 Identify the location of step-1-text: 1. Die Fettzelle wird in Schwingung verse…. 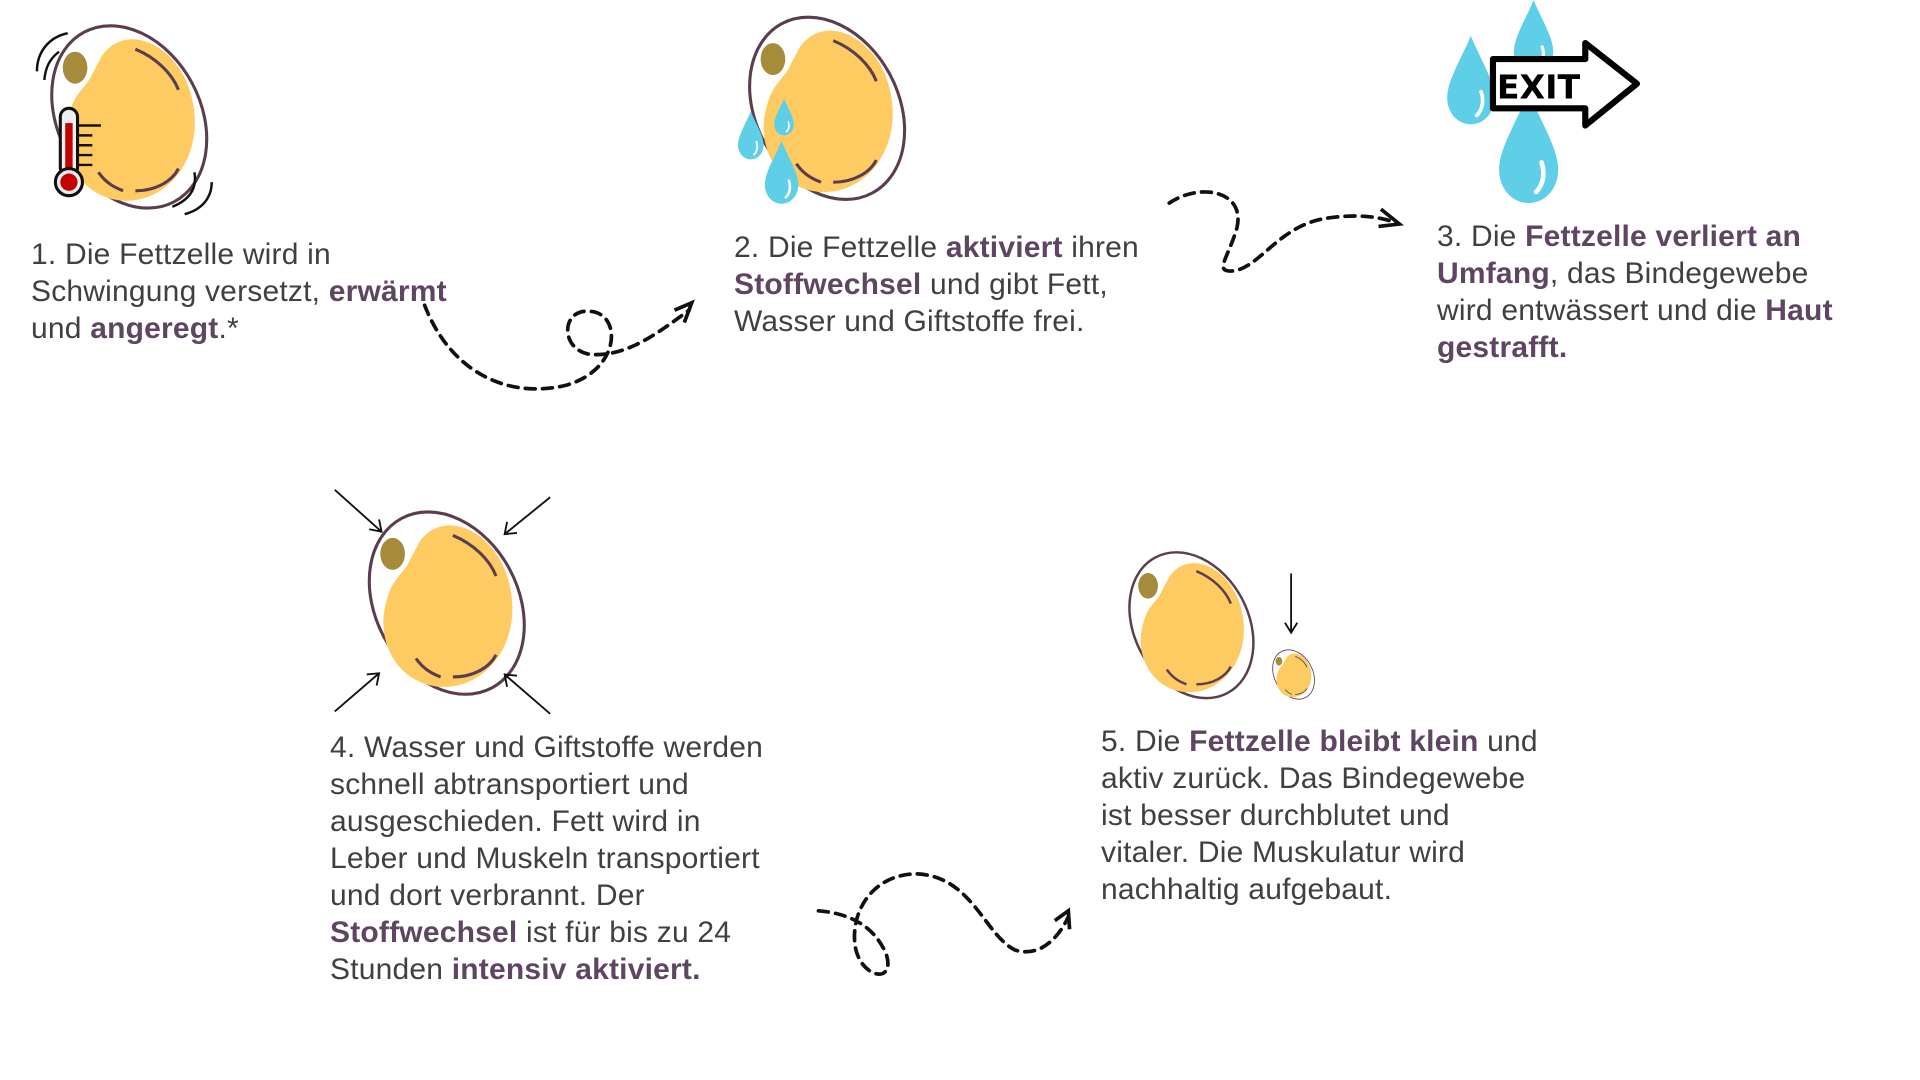
(239, 291).